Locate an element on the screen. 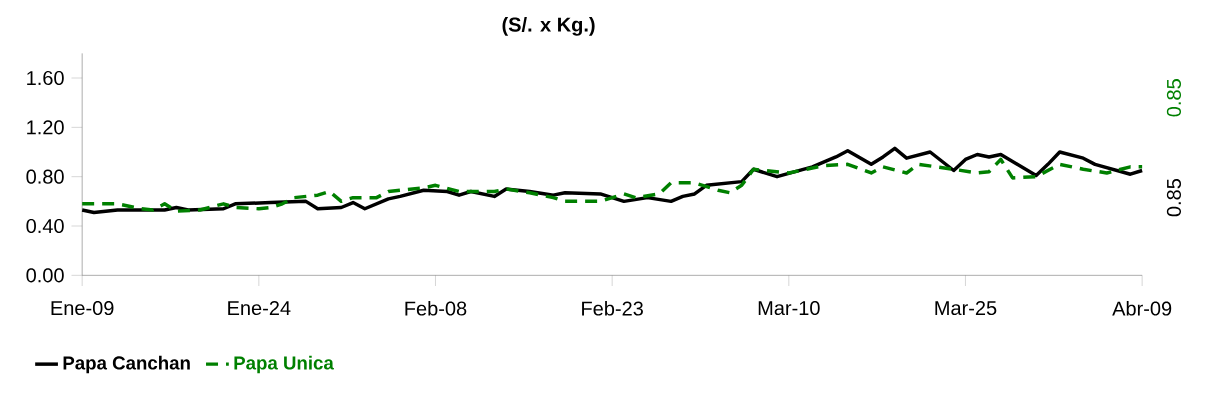  chart-title: (S/. x Kg.) is located at coordinates (548, 26).